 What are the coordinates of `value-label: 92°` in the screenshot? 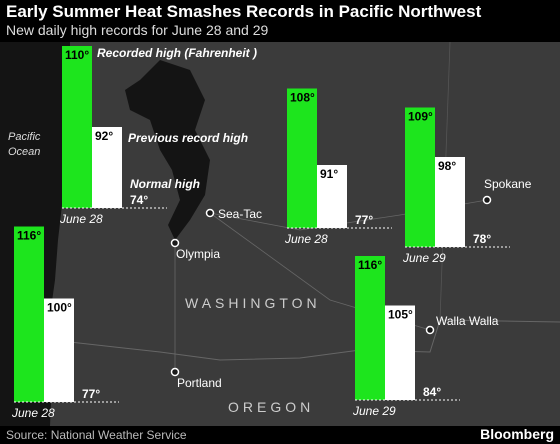 It's located at (104, 136).